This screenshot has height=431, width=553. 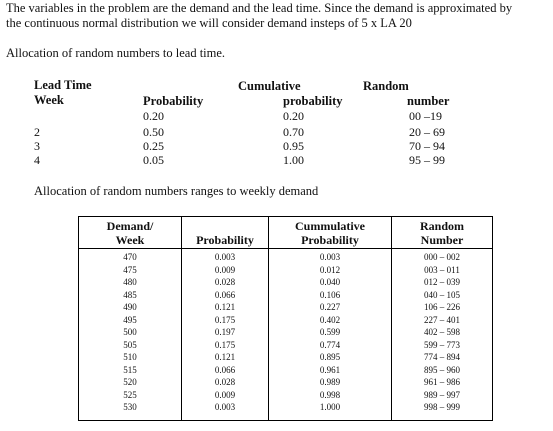 What do you see at coordinates (442, 411) in the screenshot?
I see `random-number-cell: 998 – 999` at bounding box center [442, 411].